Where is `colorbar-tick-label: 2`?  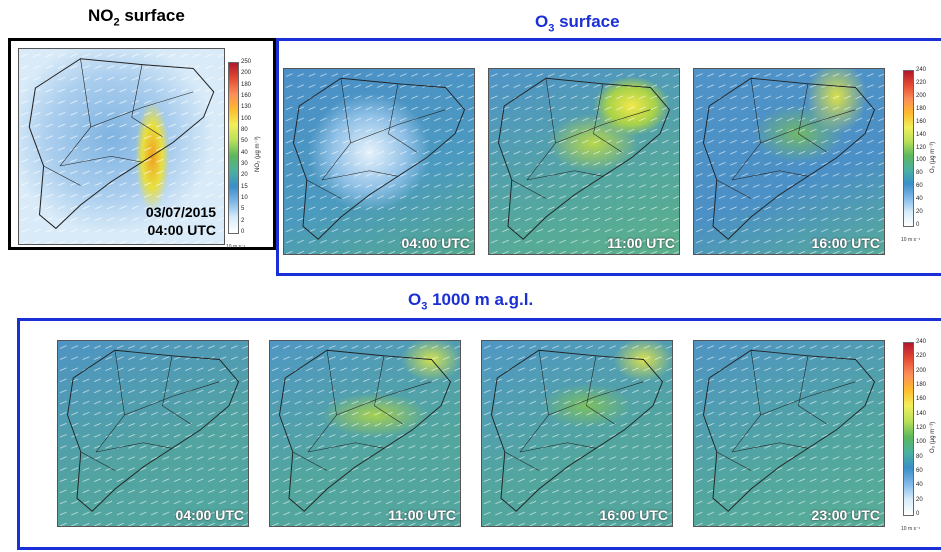 colorbar-tick-label: 2 is located at coordinates (243, 220).